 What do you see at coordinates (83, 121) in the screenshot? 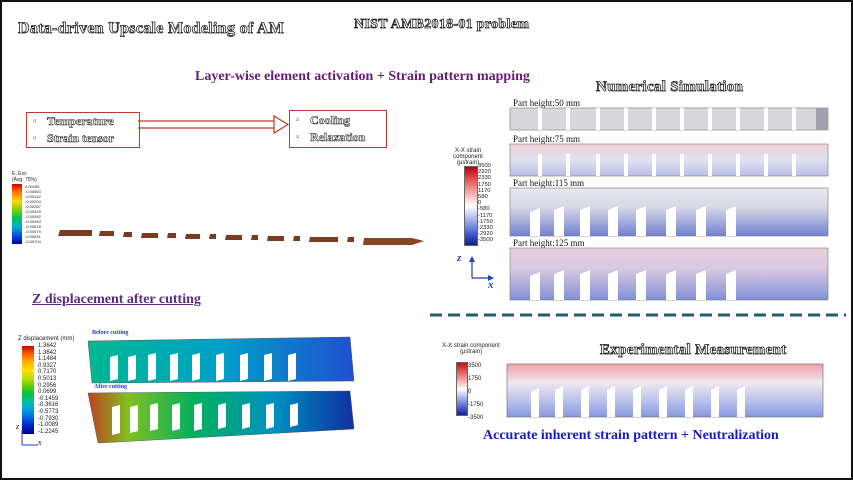
I see `input-item-temperature: Temperature` at bounding box center [83, 121].